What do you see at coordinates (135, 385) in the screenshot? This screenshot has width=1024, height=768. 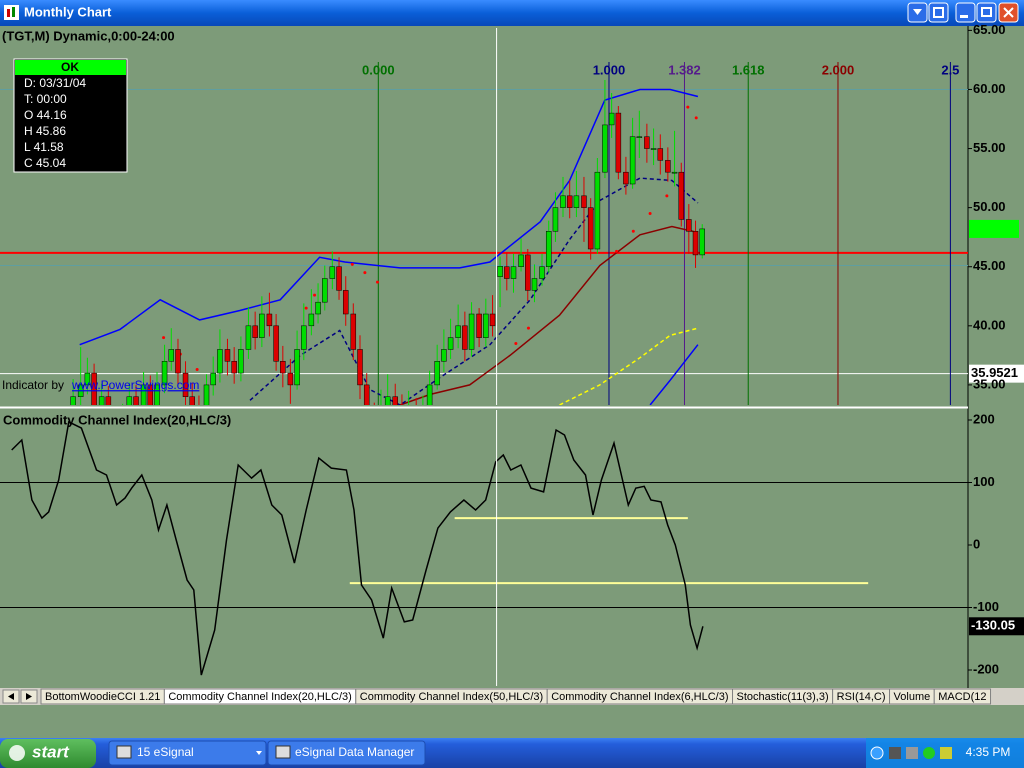 I see `attribution-link: www.PowerSwings.com` at bounding box center [135, 385].